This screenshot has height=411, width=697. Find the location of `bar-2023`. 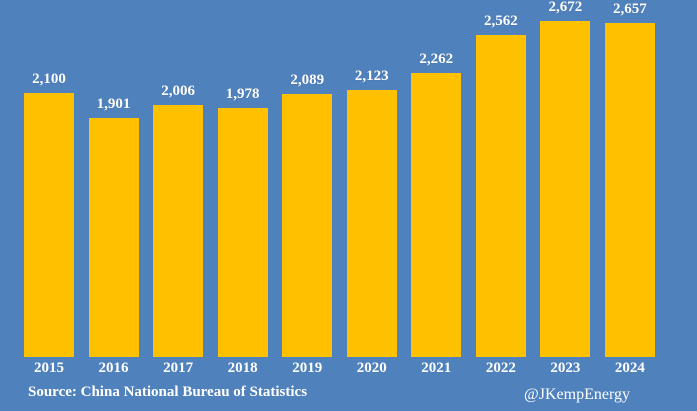

bar-2023 is located at coordinates (565, 189).